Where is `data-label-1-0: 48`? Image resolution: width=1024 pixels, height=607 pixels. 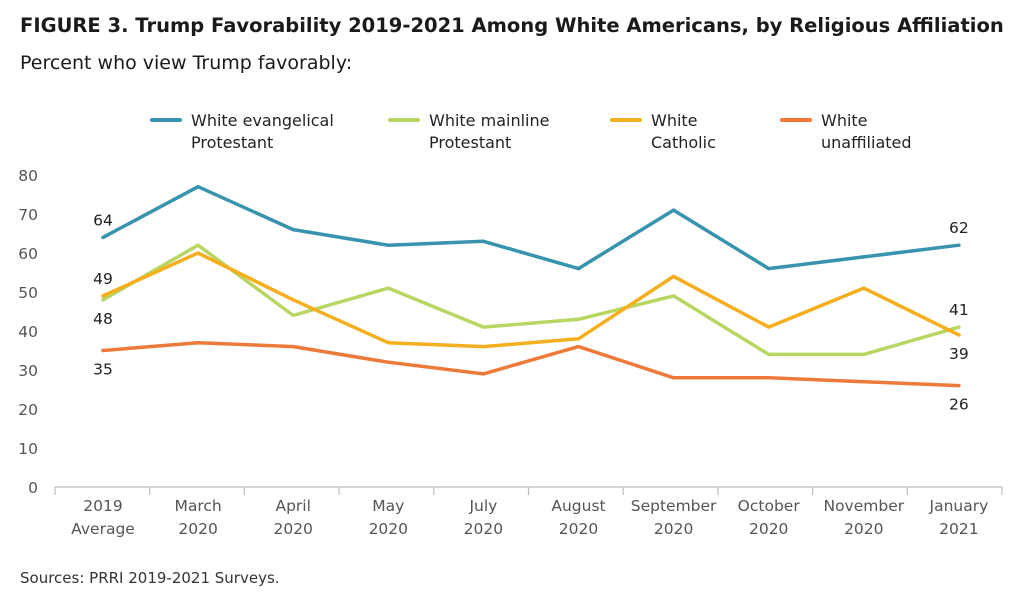
data-label-1-0: 48 is located at coordinates (103, 319).